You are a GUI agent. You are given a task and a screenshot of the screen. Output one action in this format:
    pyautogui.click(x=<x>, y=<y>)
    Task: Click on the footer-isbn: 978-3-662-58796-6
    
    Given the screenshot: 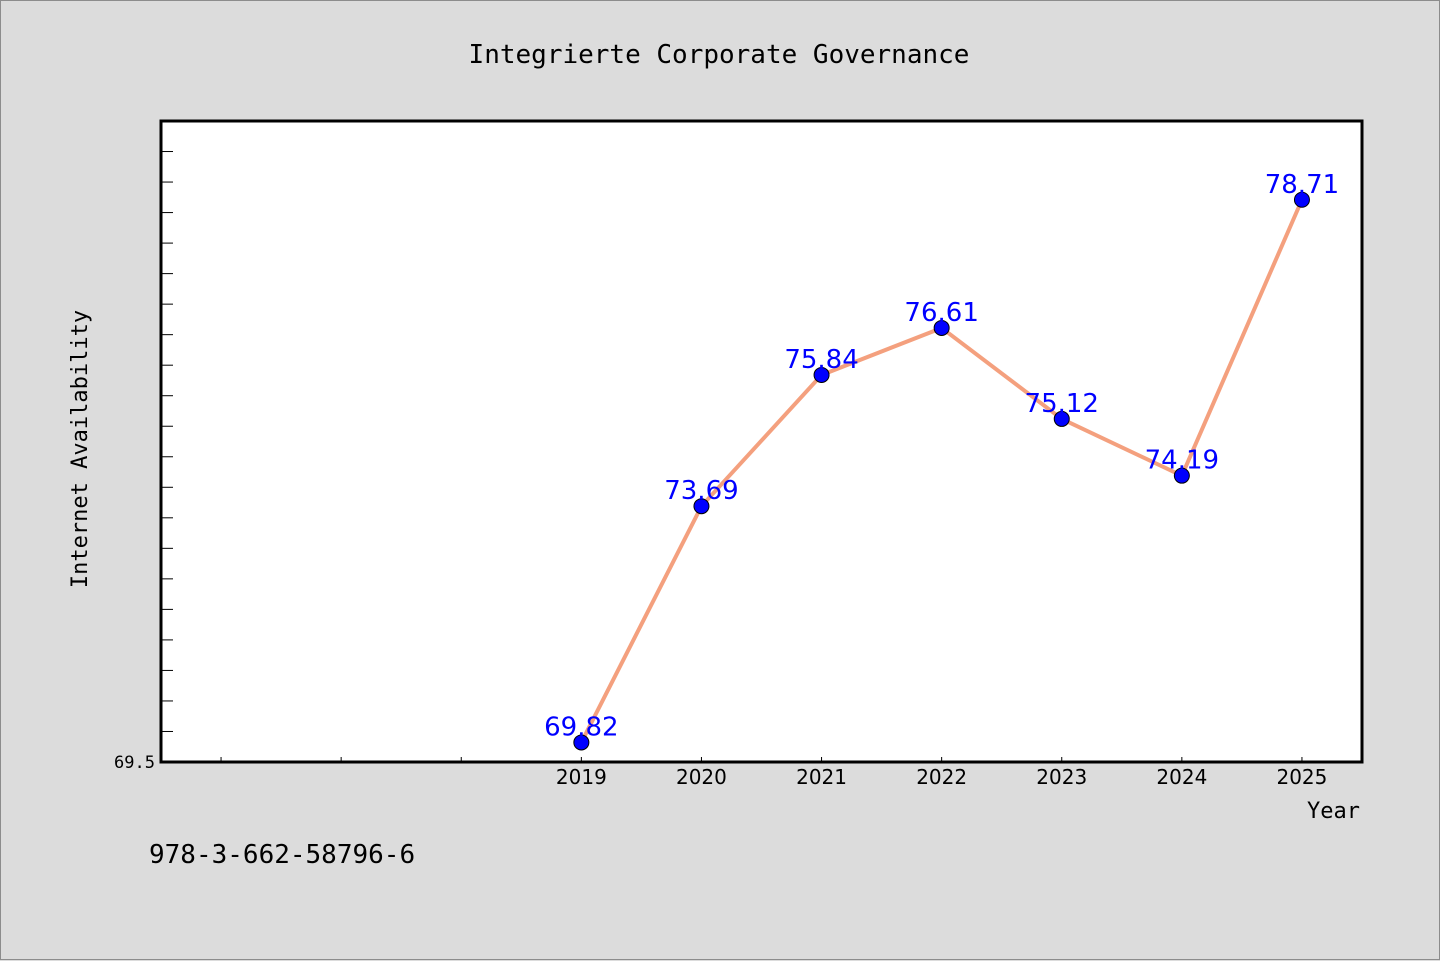 What is the action you would take?
    pyautogui.click(x=282, y=855)
    